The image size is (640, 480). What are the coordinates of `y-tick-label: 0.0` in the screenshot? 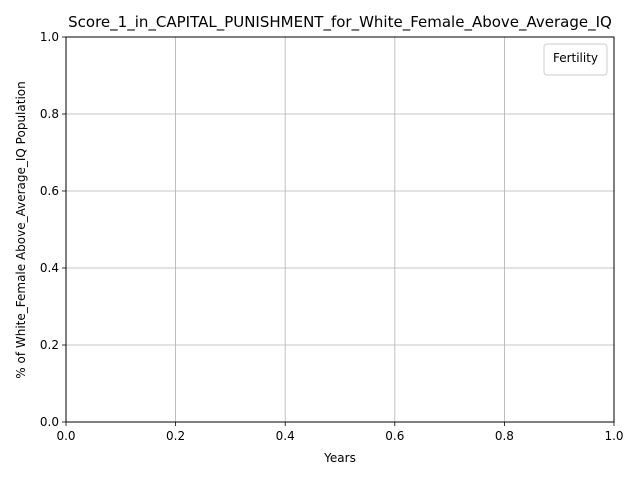 It's located at (49, 422).